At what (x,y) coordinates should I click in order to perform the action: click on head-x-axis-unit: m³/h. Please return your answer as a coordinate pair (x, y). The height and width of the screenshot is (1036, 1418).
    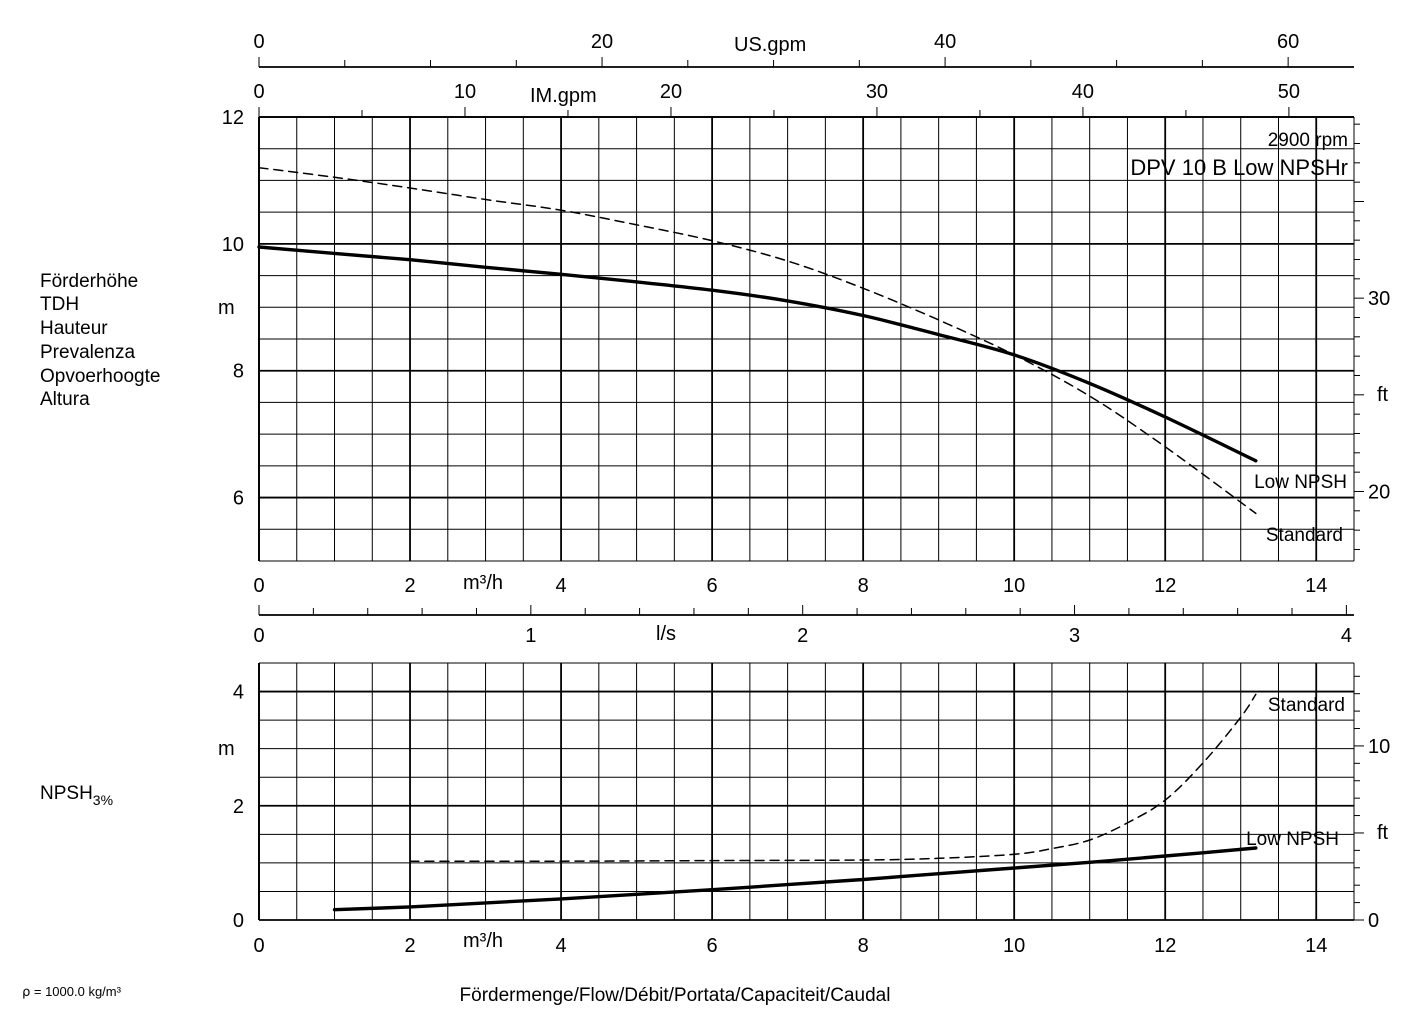
    Looking at the image, I should click on (483, 583).